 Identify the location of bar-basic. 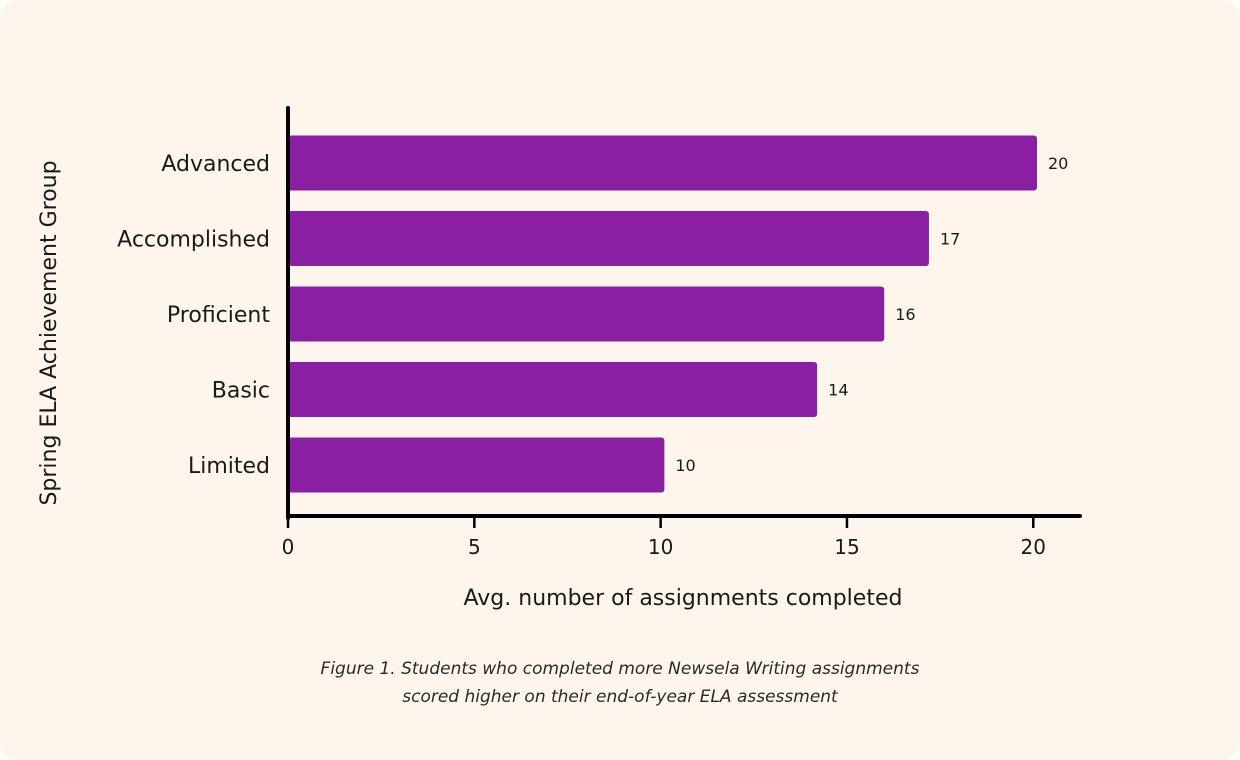
(553, 389).